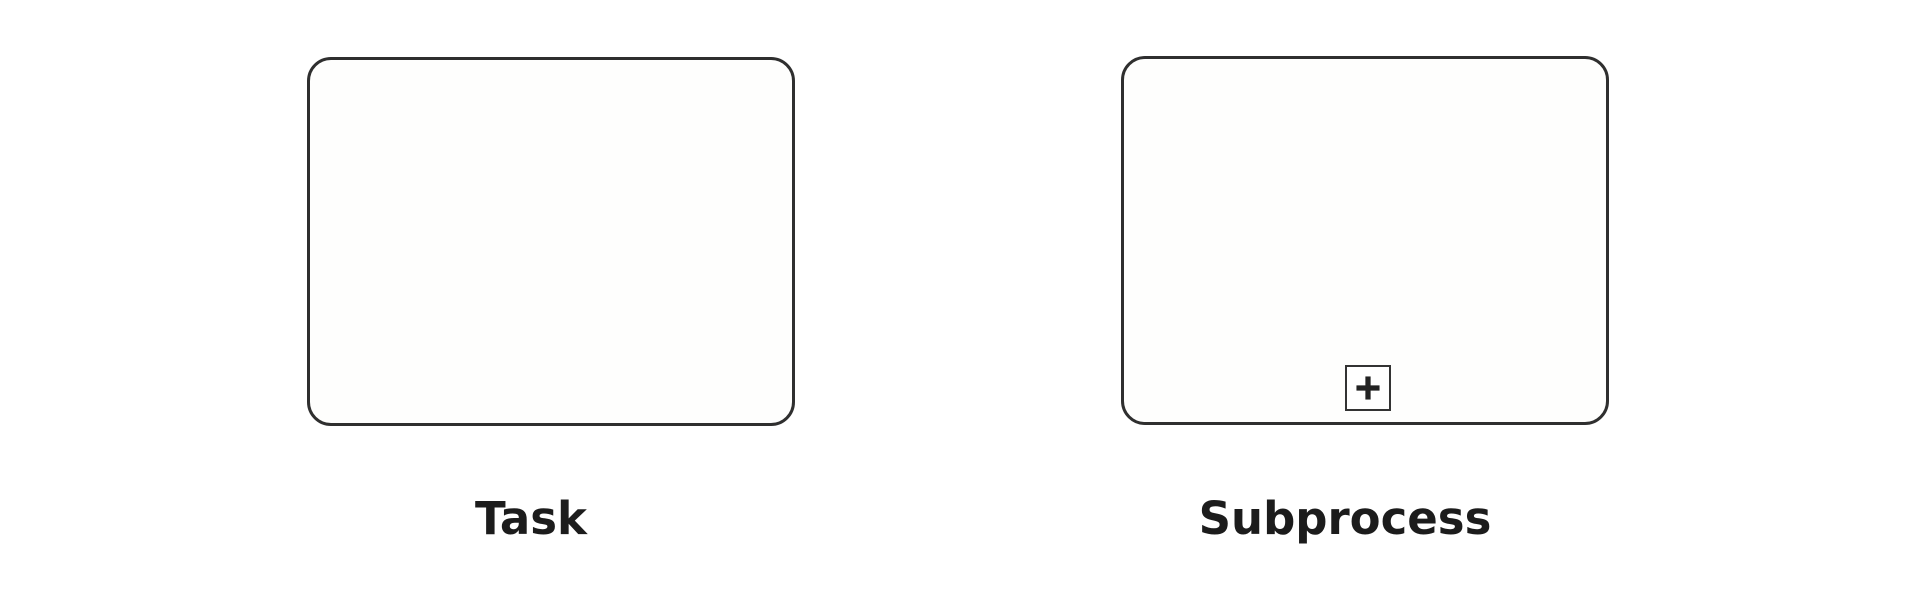  I want to click on collapsed-subprocess-marker, so click(1368, 388).